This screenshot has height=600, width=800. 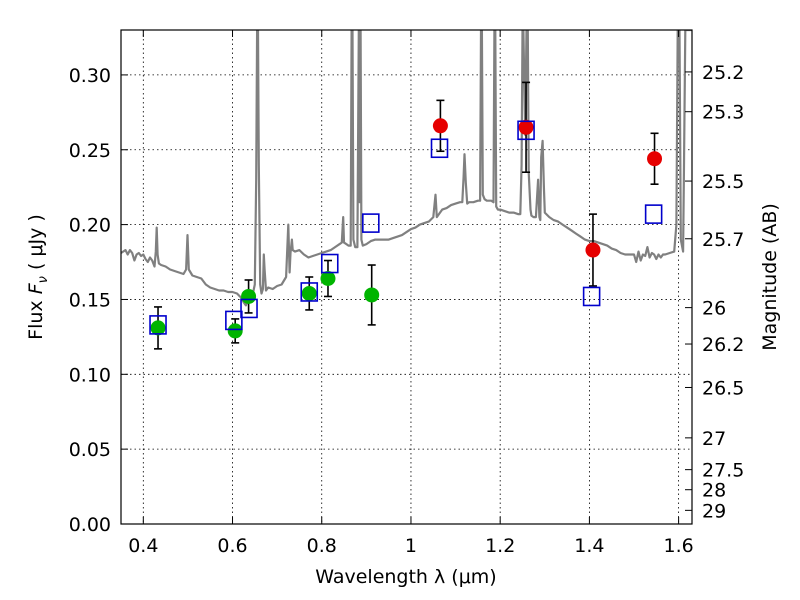 What do you see at coordinates (679, 546) in the screenshot?
I see `x-tick-label: 1.6` at bounding box center [679, 546].